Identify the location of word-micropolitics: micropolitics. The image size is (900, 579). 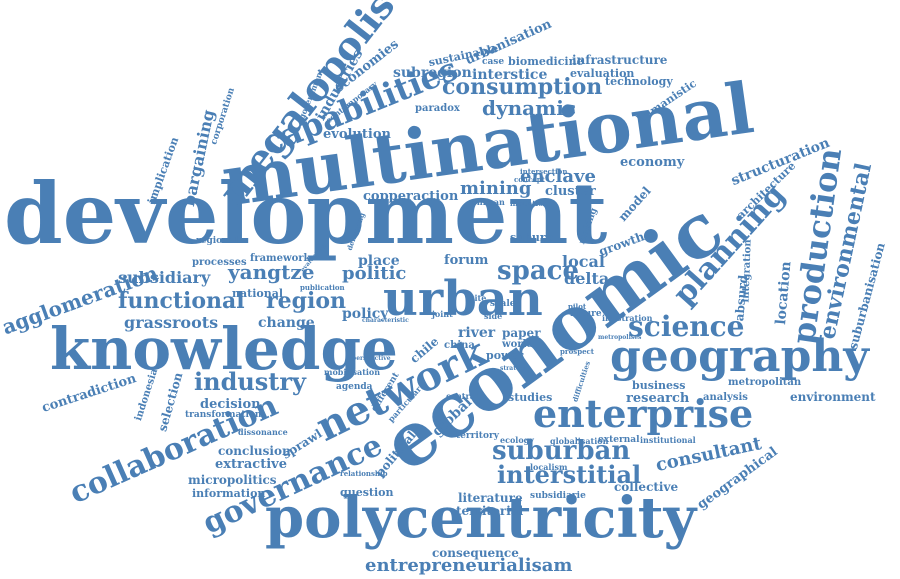
(232, 480).